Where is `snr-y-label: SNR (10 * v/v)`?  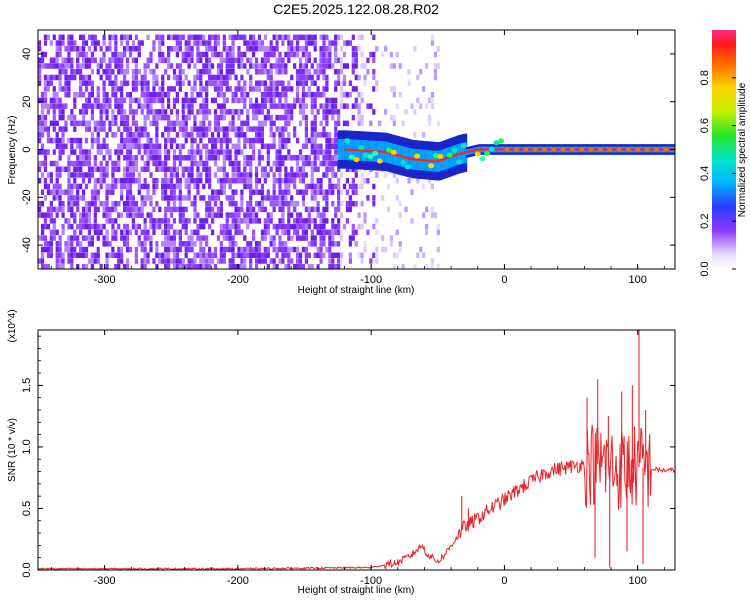
snr-y-label: SNR (10 * v/v) is located at coordinates (12, 450).